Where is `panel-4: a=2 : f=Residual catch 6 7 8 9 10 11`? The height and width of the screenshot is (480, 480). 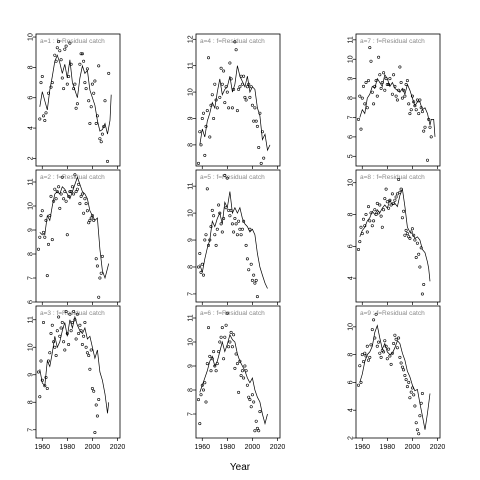 panel-4: a=2 : f=Residual catch 6 7 8 9 10 11 is located at coordinates (74, 237).